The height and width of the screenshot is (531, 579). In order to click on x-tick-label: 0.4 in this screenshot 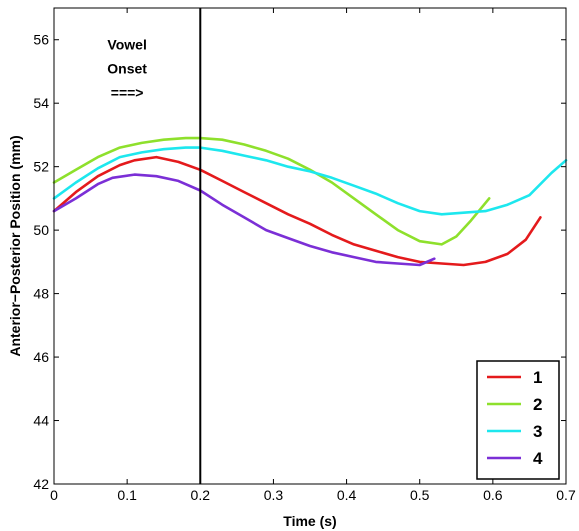, I will do `click(347, 495)`.